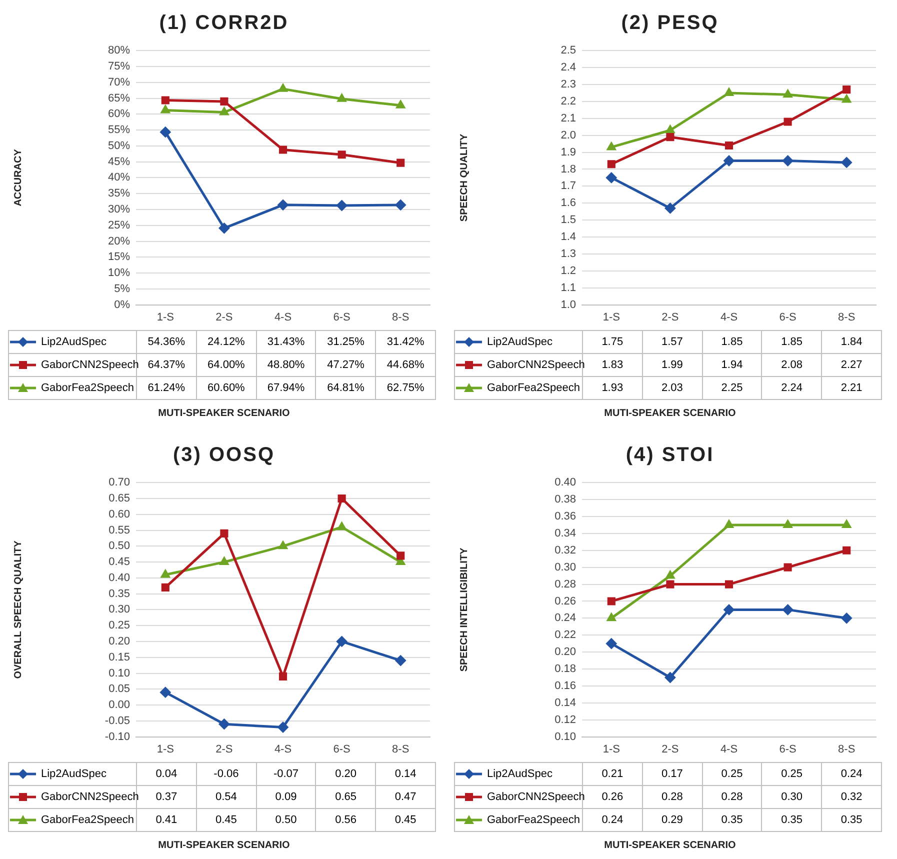  Describe the element at coordinates (565, 702) in the screenshot. I see `y-tick-label: 0.14` at that location.